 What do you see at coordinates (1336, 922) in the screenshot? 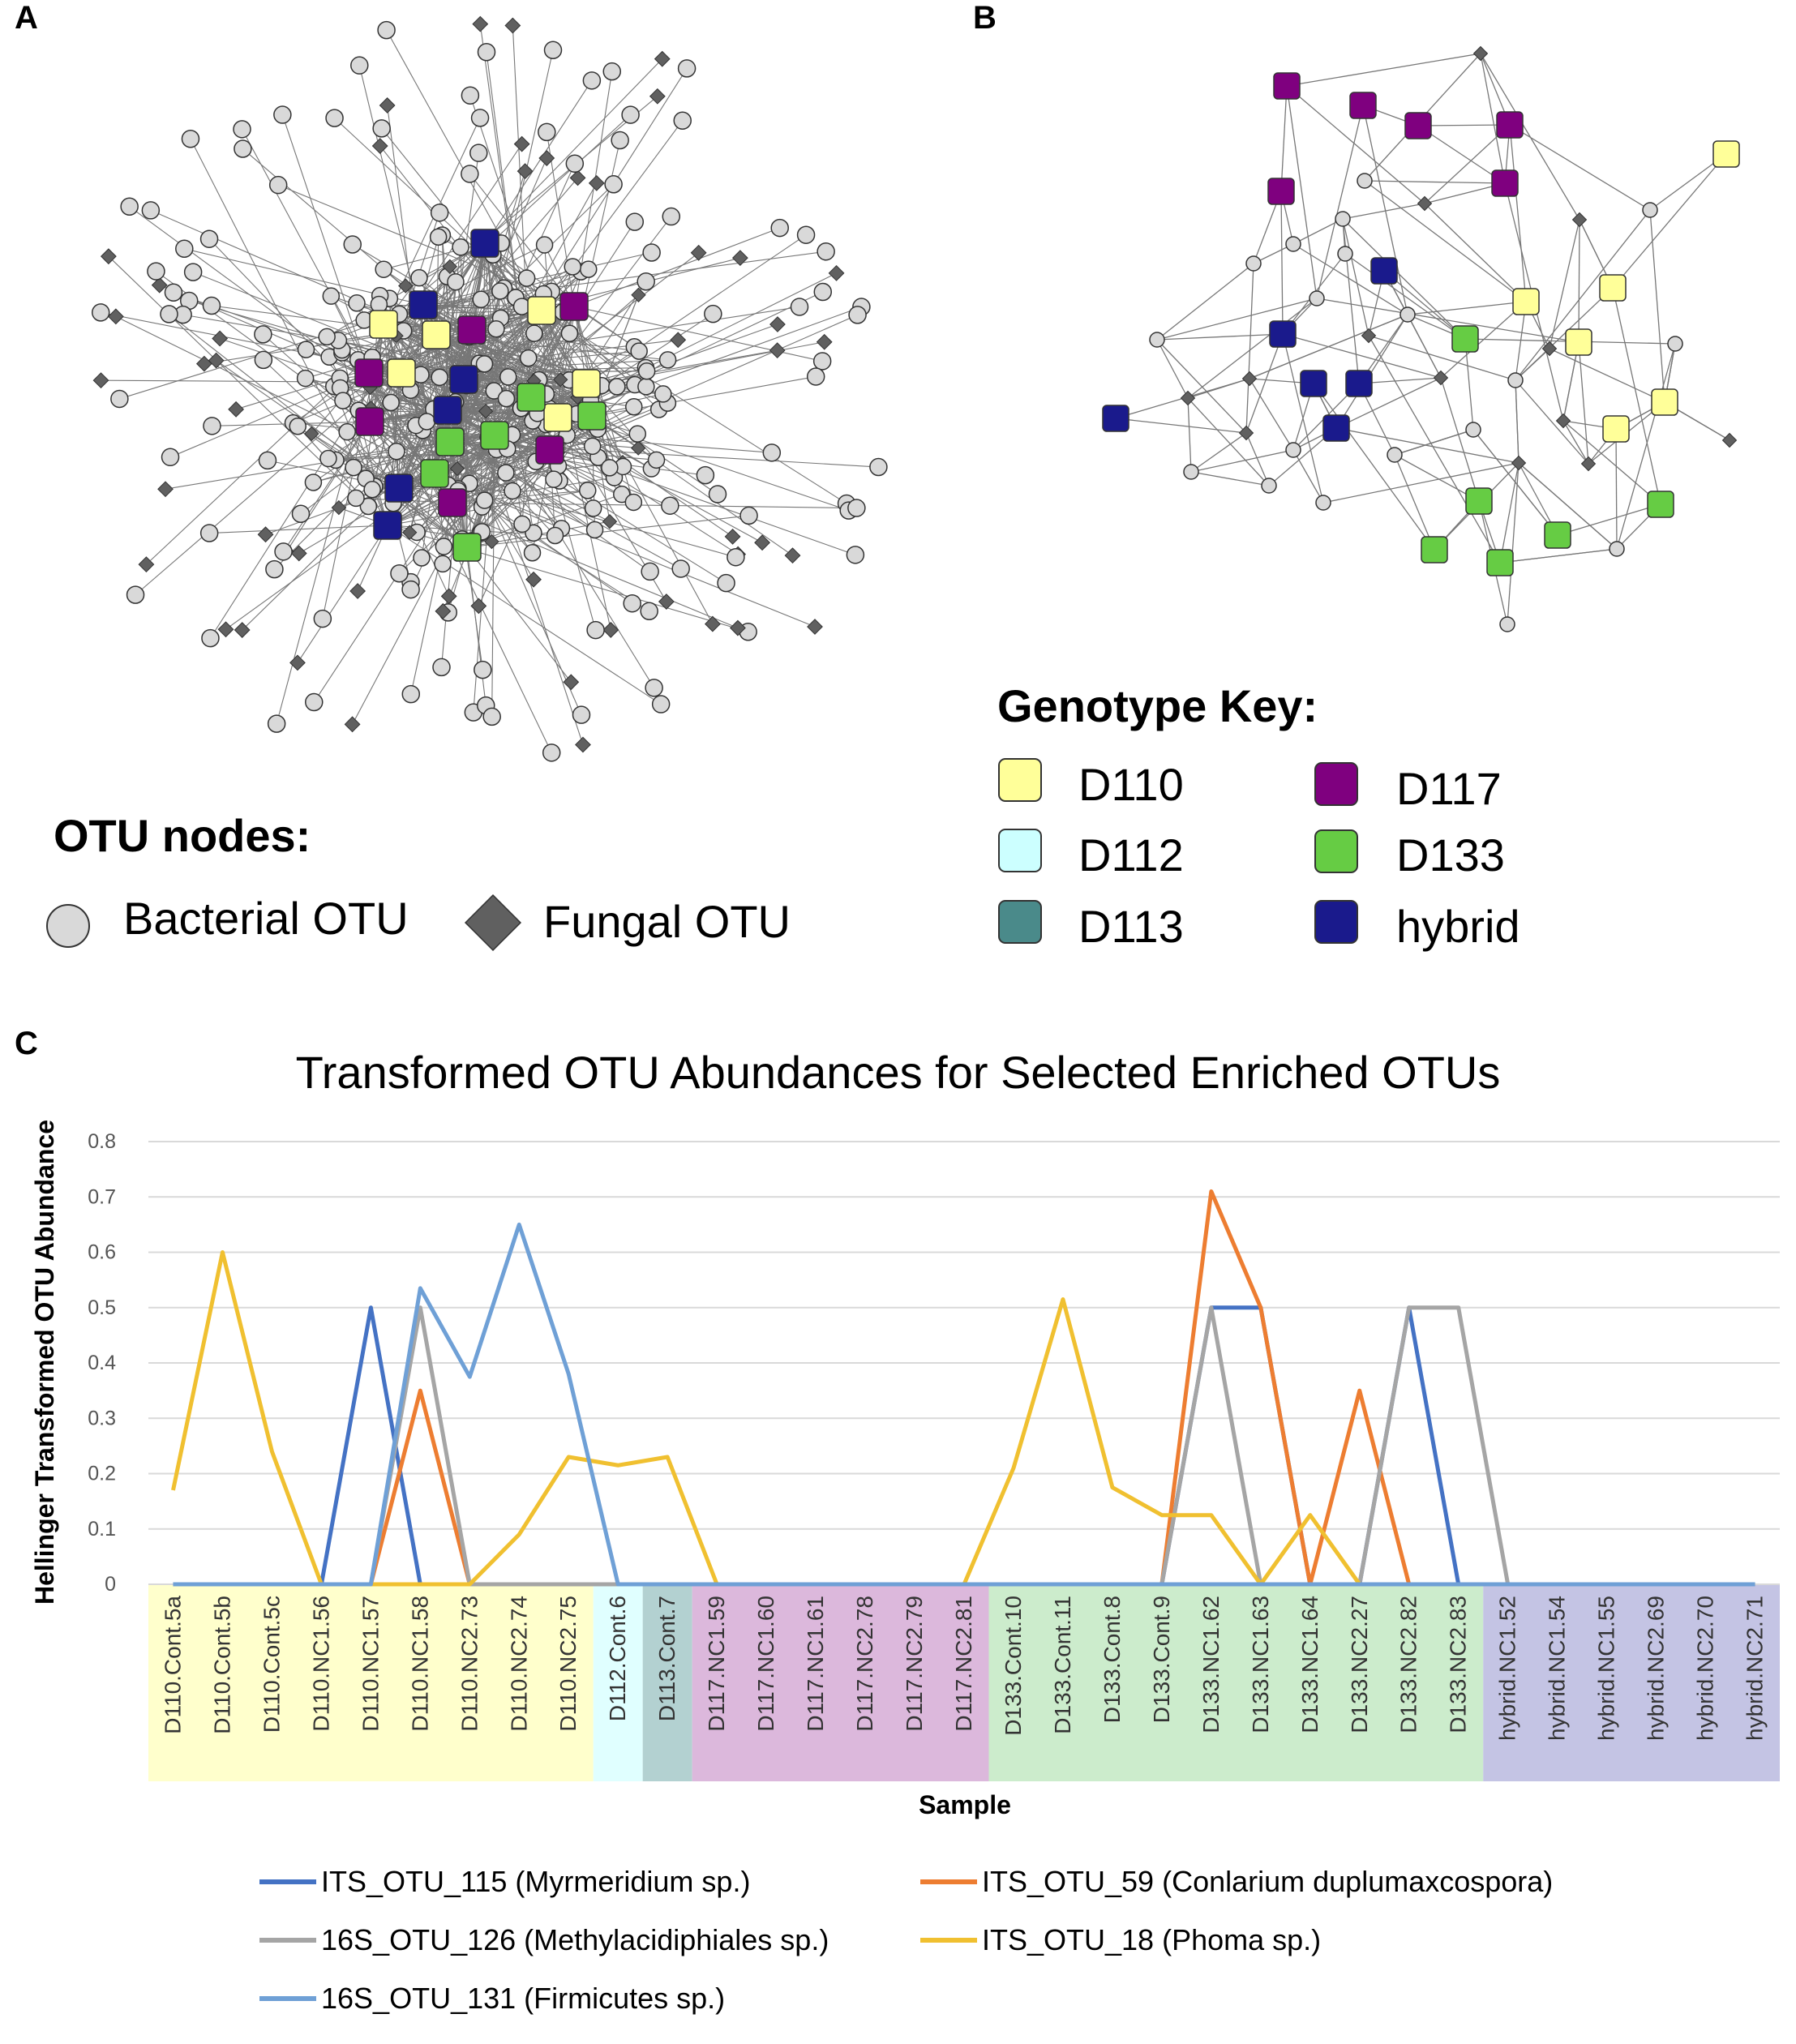
I see `genotype-swatch-hybrid` at bounding box center [1336, 922].